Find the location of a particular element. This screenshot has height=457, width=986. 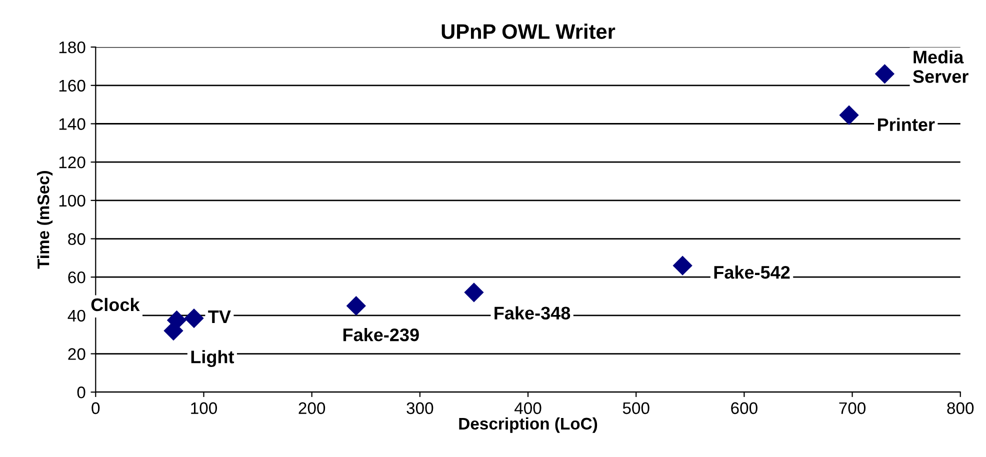

y-tick-label: 20 is located at coordinates (77, 354).